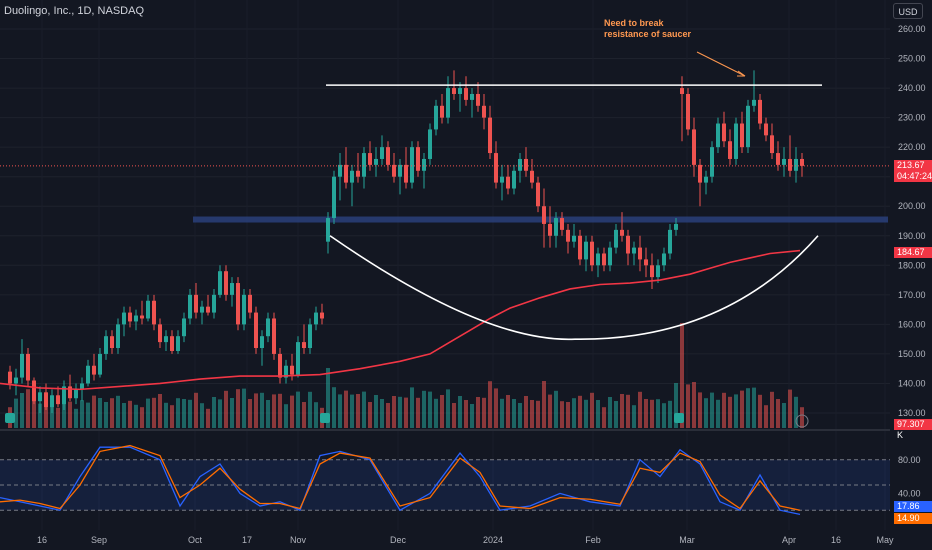  I want to click on price-tick-label: 170.00, so click(912, 295).